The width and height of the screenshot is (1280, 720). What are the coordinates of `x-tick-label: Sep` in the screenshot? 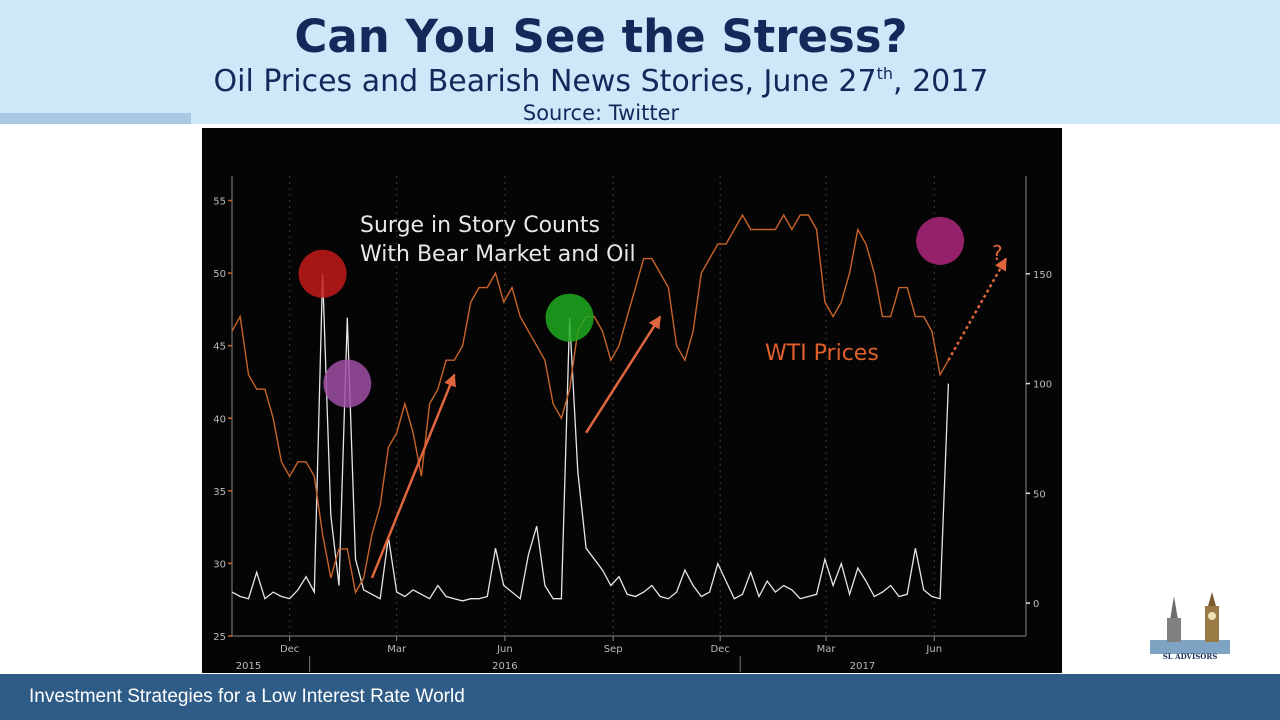 It's located at (613, 649).